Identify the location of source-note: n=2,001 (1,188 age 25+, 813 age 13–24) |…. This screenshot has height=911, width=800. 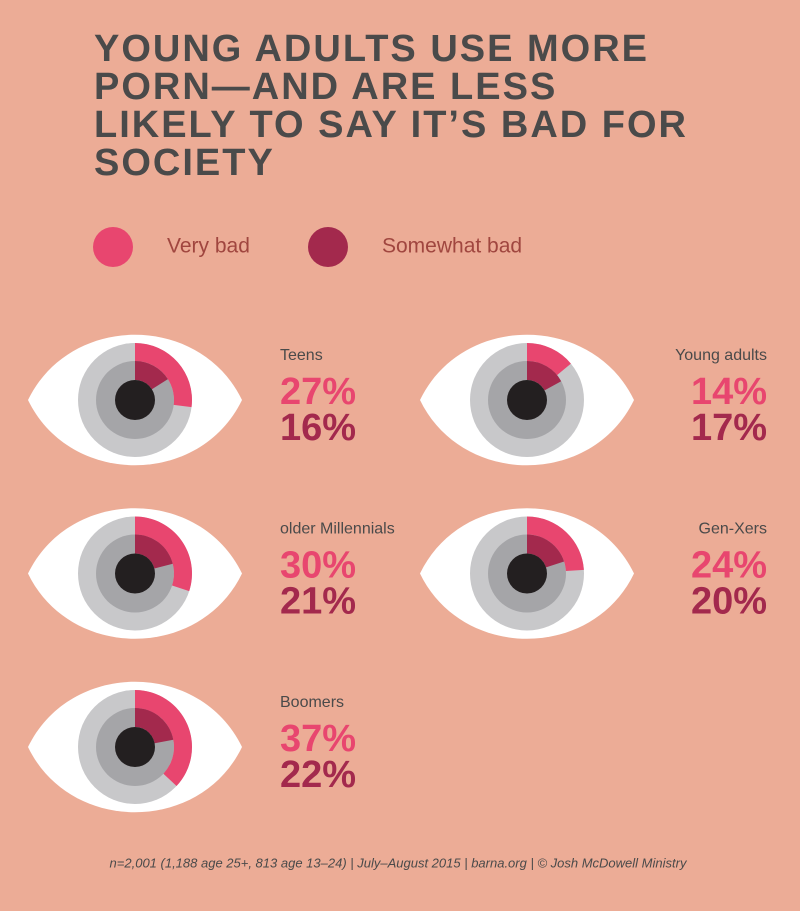
(399, 862).